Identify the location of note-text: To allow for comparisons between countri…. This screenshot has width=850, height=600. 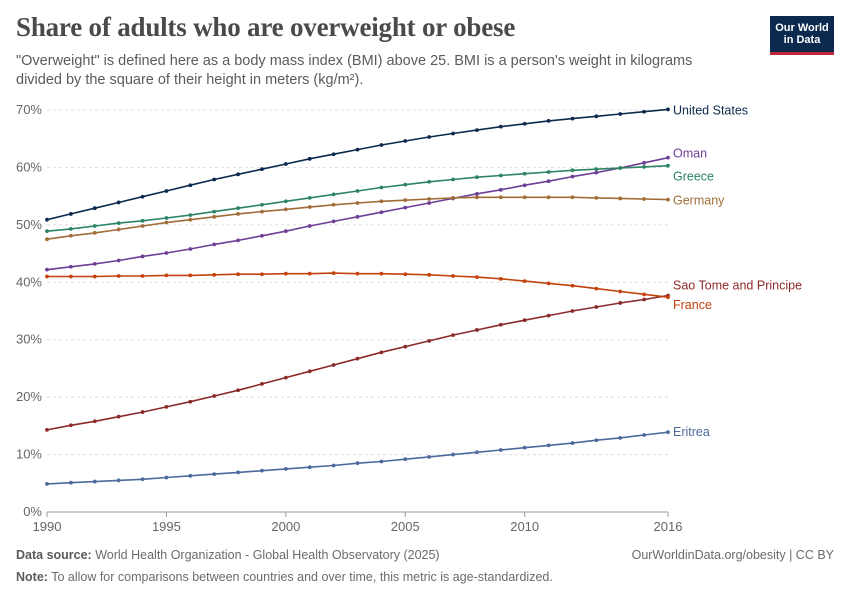
(302, 577).